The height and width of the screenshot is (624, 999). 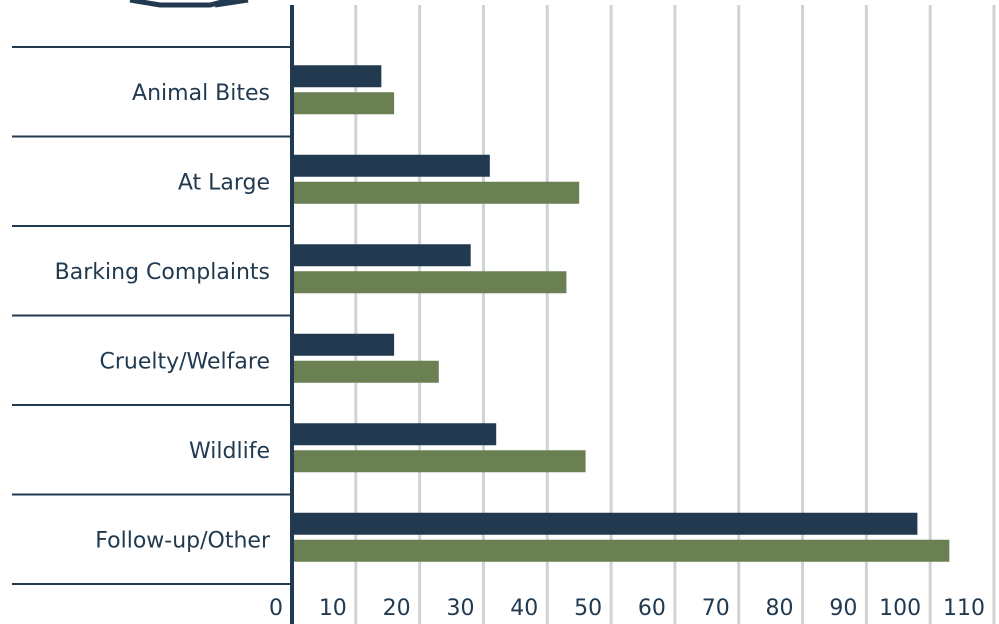 I want to click on x-tick-label: 70, so click(x=716, y=608).